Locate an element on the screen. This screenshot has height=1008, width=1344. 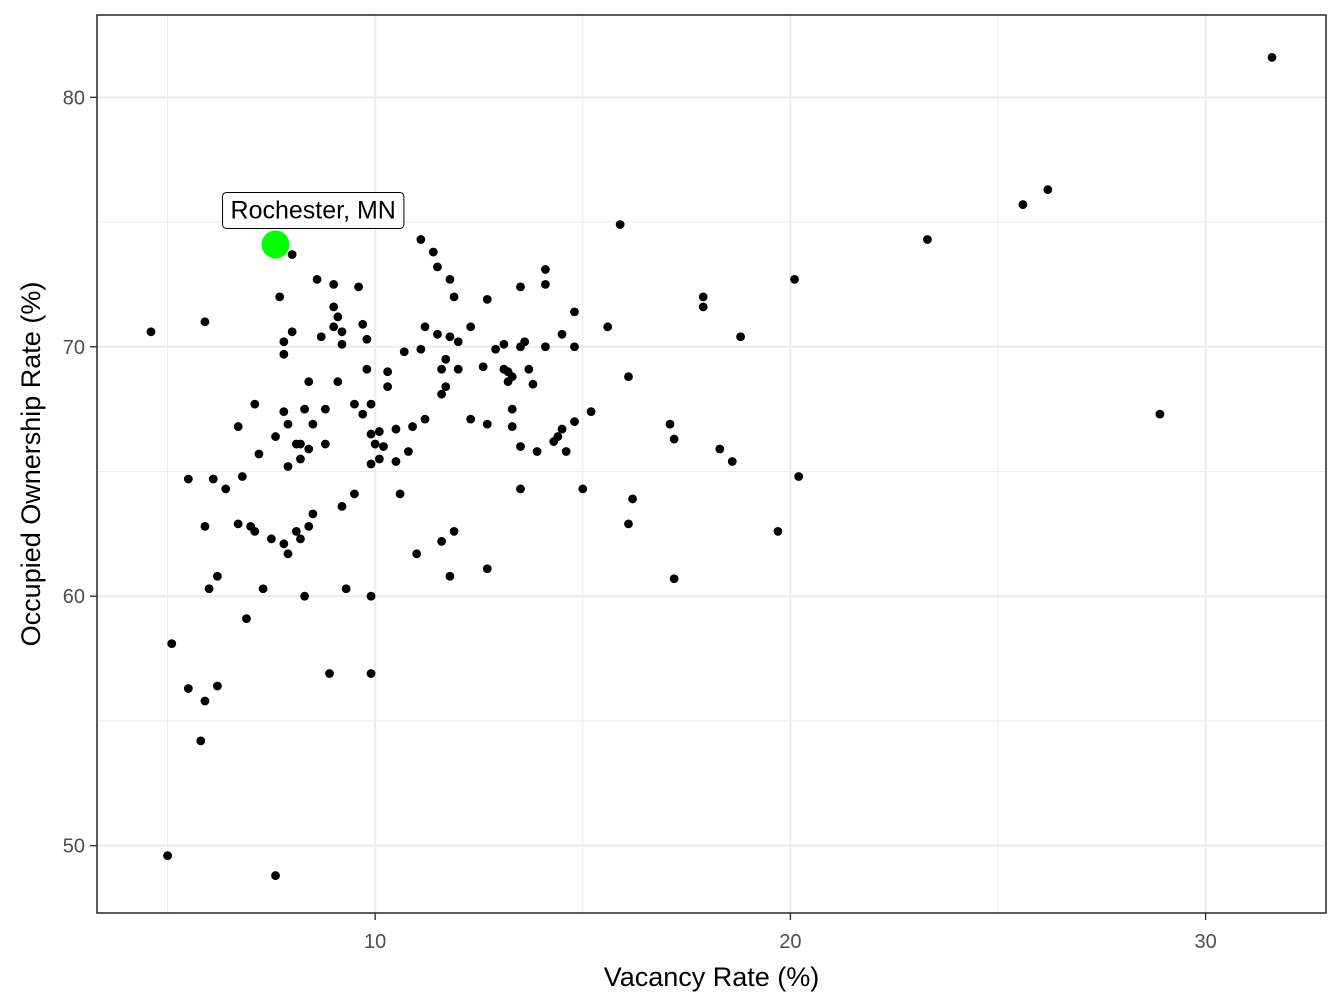
y-axis-title: Occupied Ownership Rate (%) is located at coordinates (31, 464).